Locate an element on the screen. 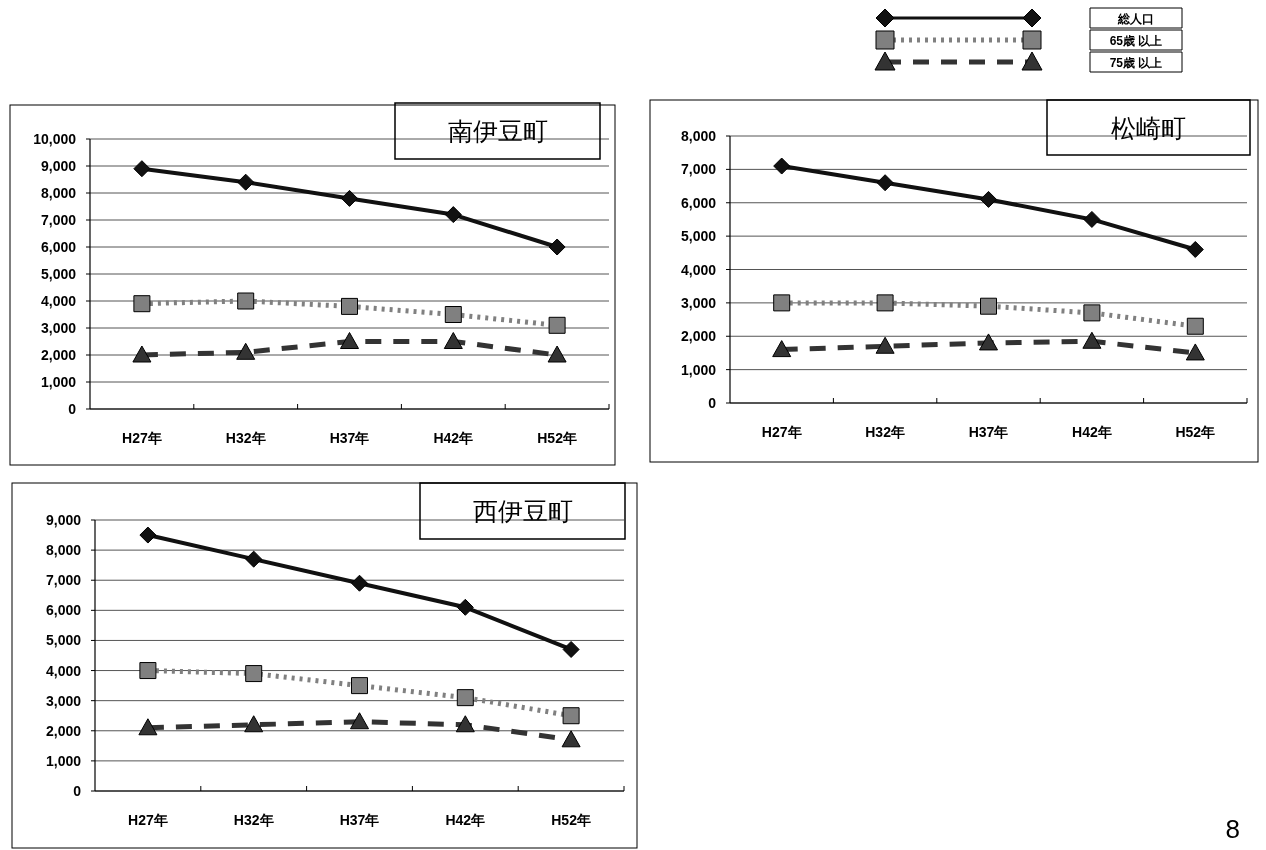 This screenshot has height=850, width=1266. chart-title: 松崎町 is located at coordinates (1148, 127).